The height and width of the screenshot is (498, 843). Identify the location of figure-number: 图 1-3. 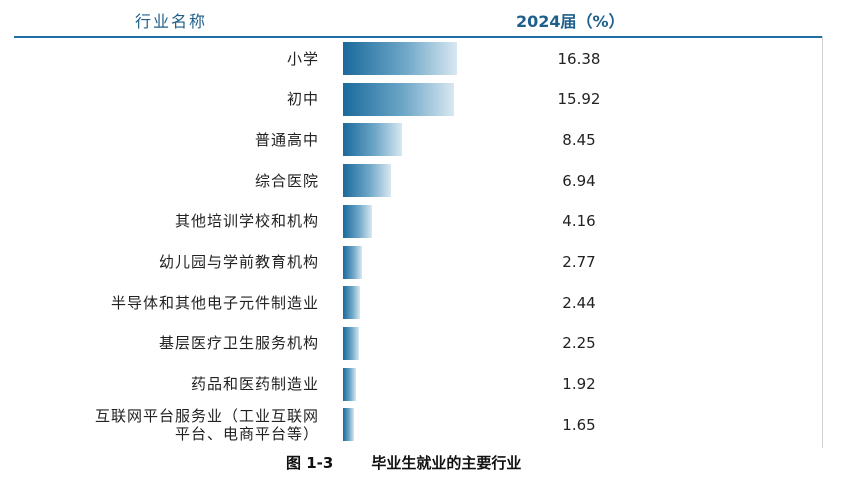
(310, 463).